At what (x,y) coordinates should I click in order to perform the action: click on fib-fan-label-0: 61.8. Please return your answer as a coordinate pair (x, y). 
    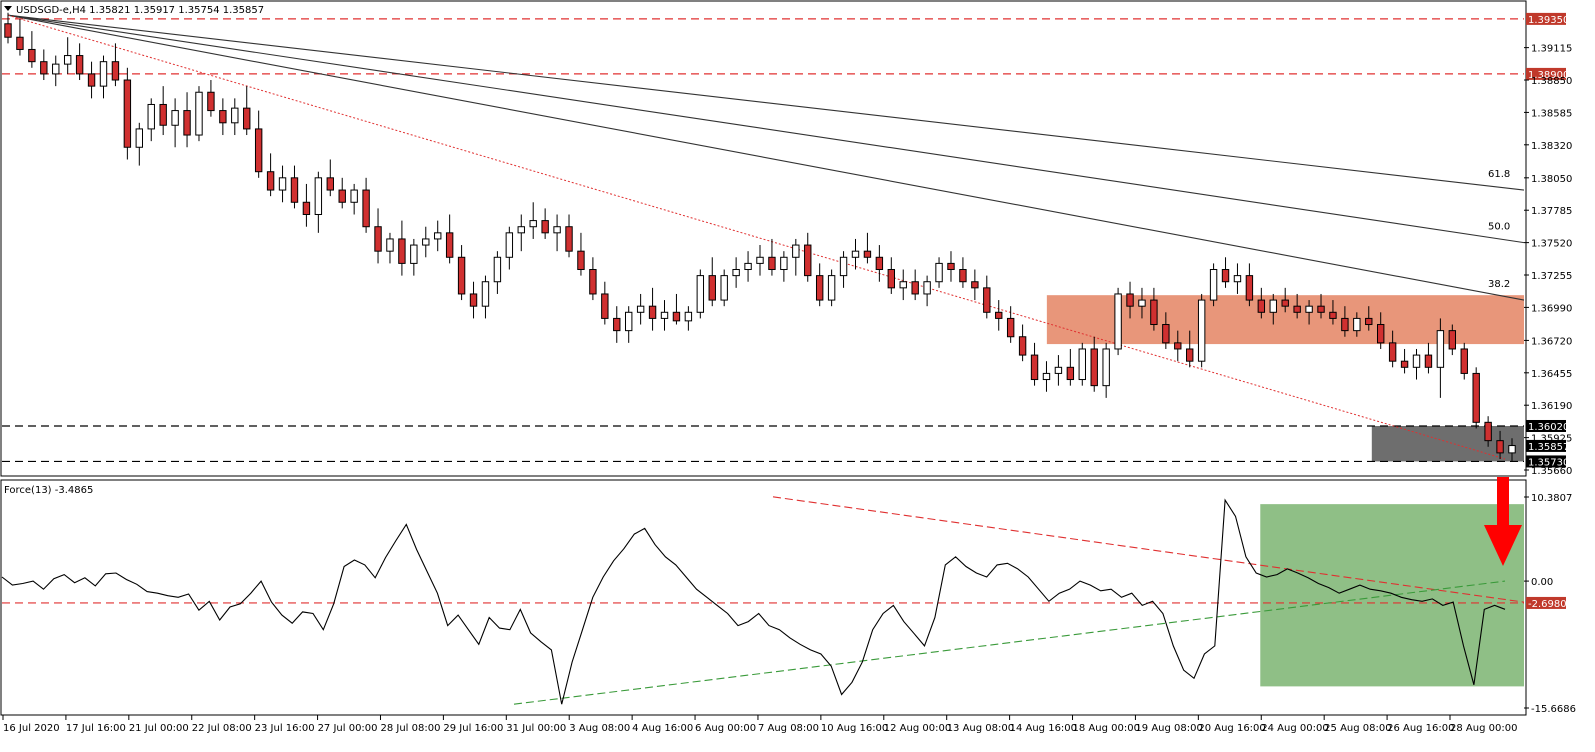
    Looking at the image, I should click on (1499, 174).